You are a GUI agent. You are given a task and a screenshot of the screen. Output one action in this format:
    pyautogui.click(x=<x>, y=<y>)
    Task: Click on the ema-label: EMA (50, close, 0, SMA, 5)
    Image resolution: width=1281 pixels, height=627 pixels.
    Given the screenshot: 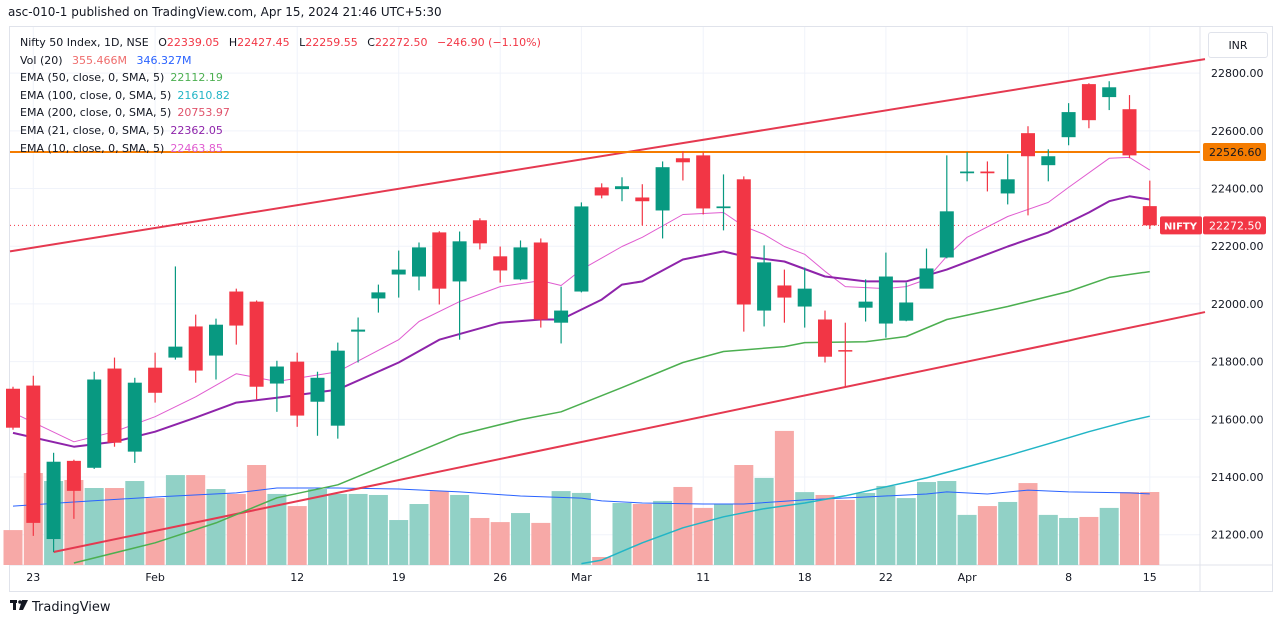 What is the action you would take?
    pyautogui.click(x=92, y=78)
    